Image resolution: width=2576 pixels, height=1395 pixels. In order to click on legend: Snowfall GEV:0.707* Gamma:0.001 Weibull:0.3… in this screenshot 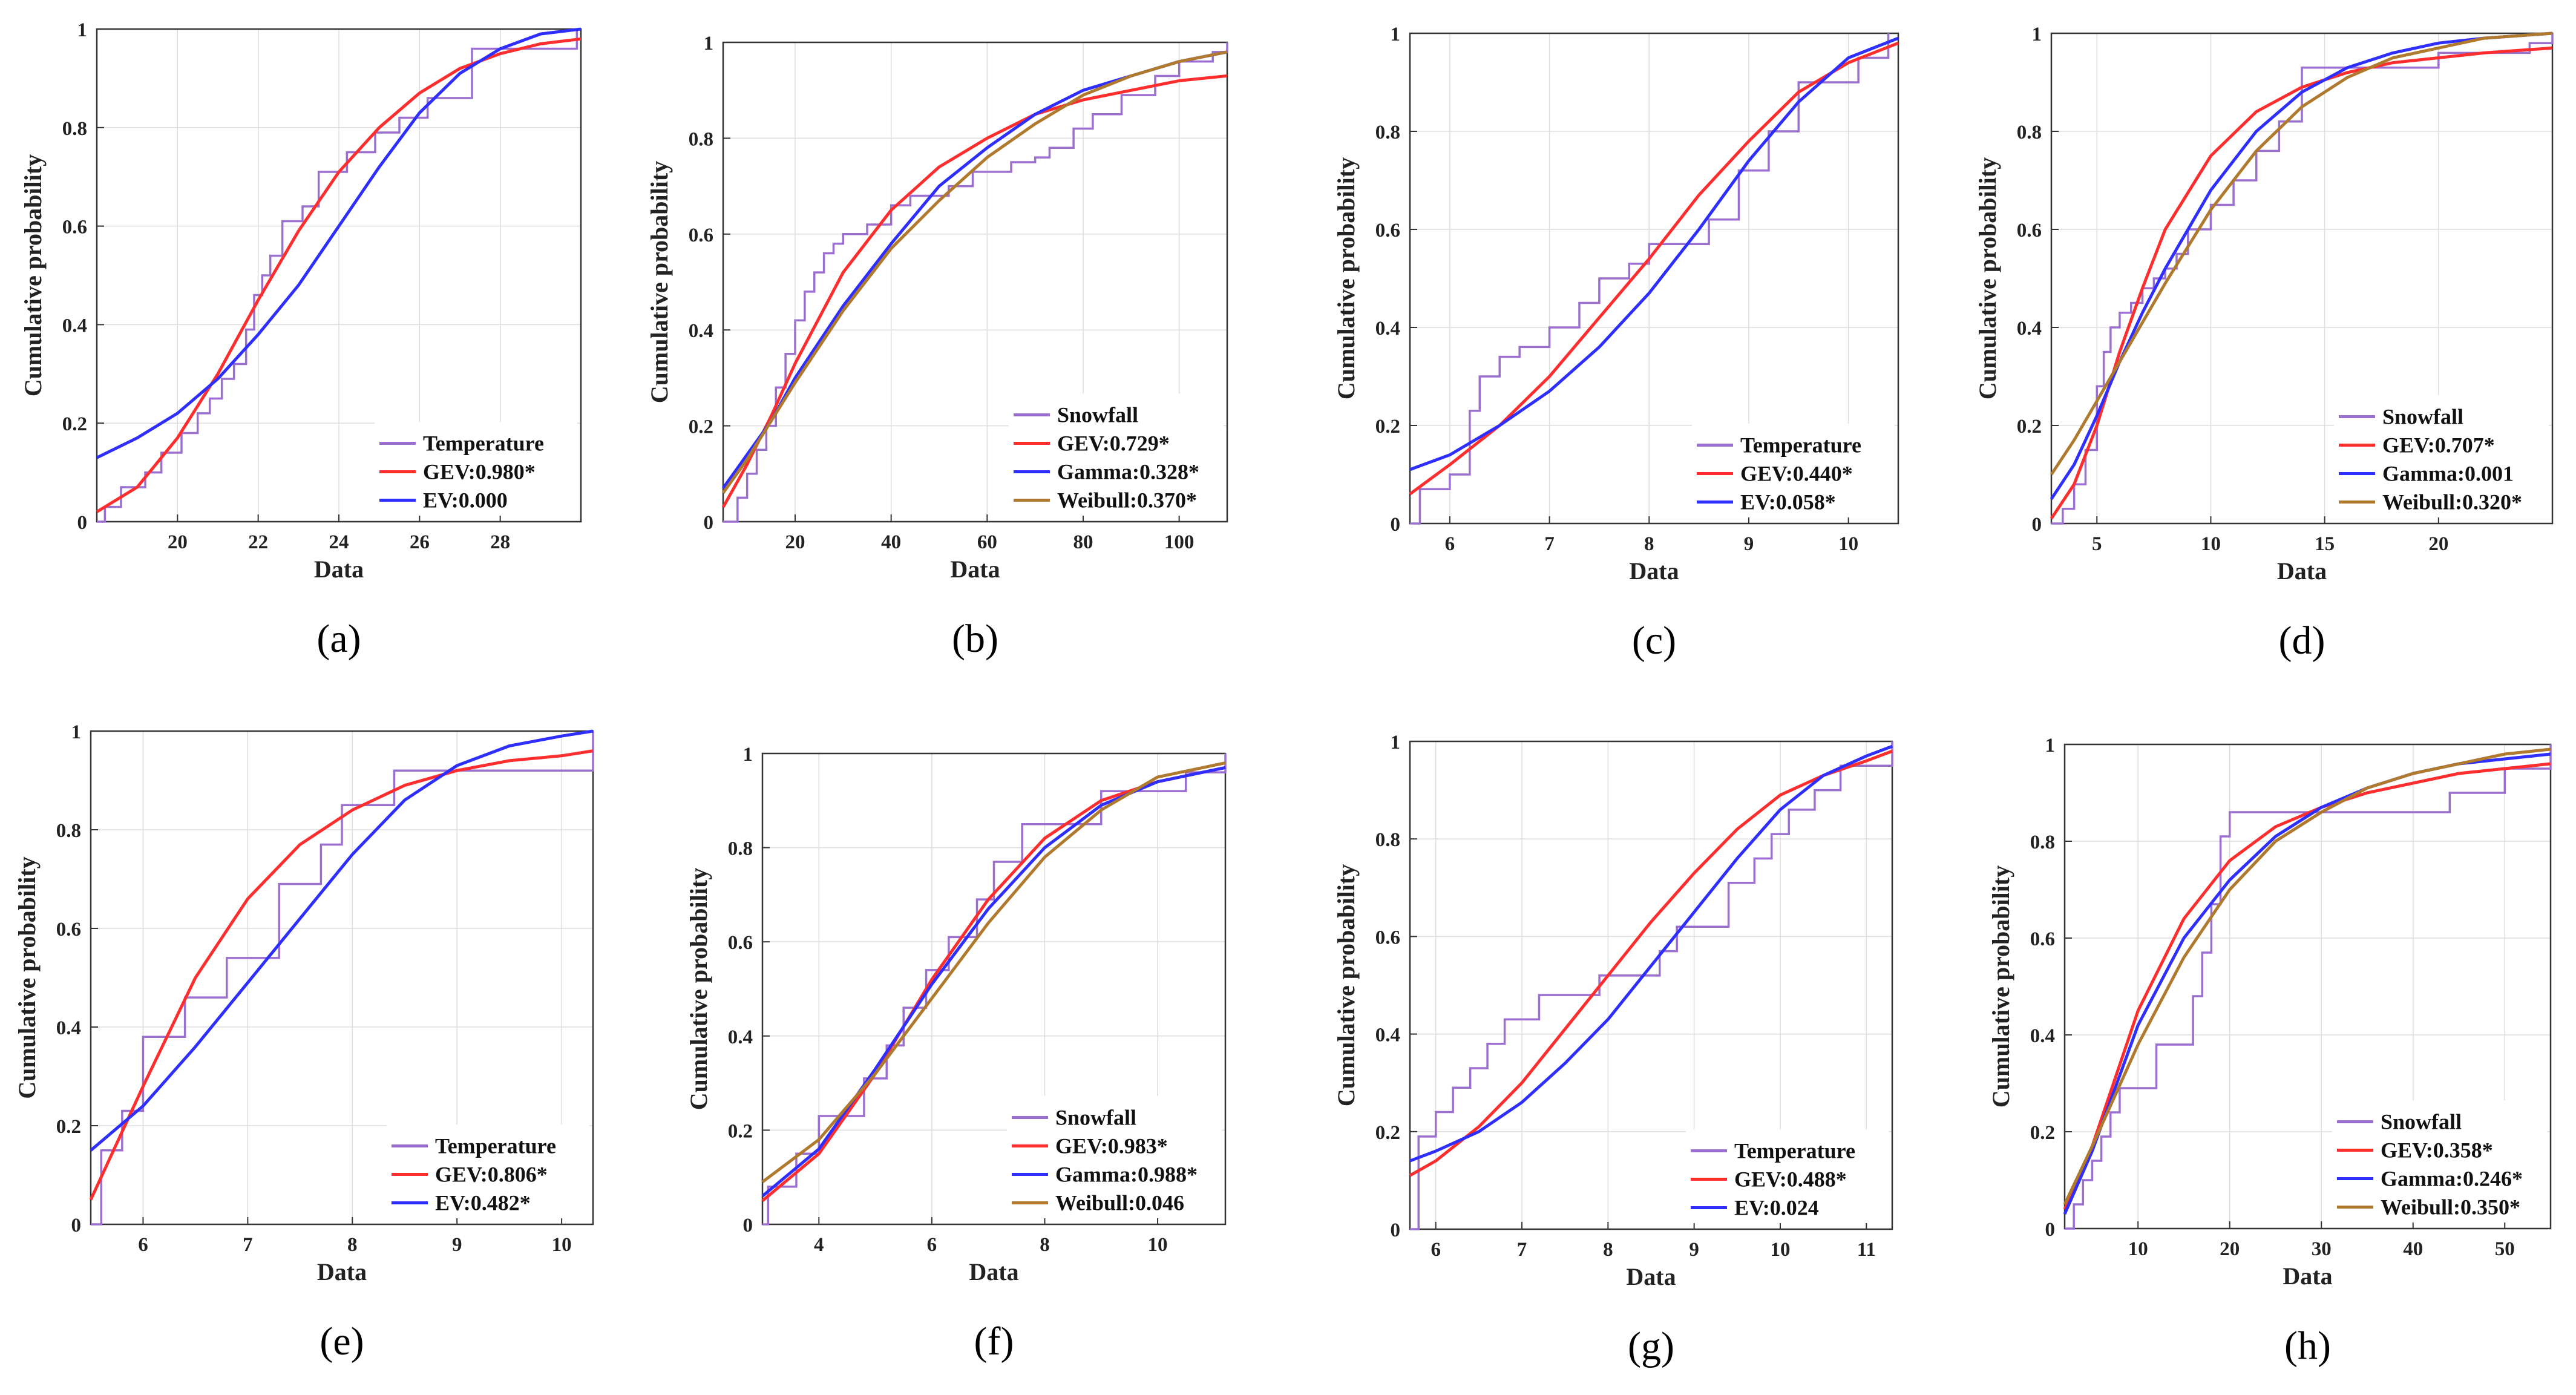, I will do `click(2441, 456)`.